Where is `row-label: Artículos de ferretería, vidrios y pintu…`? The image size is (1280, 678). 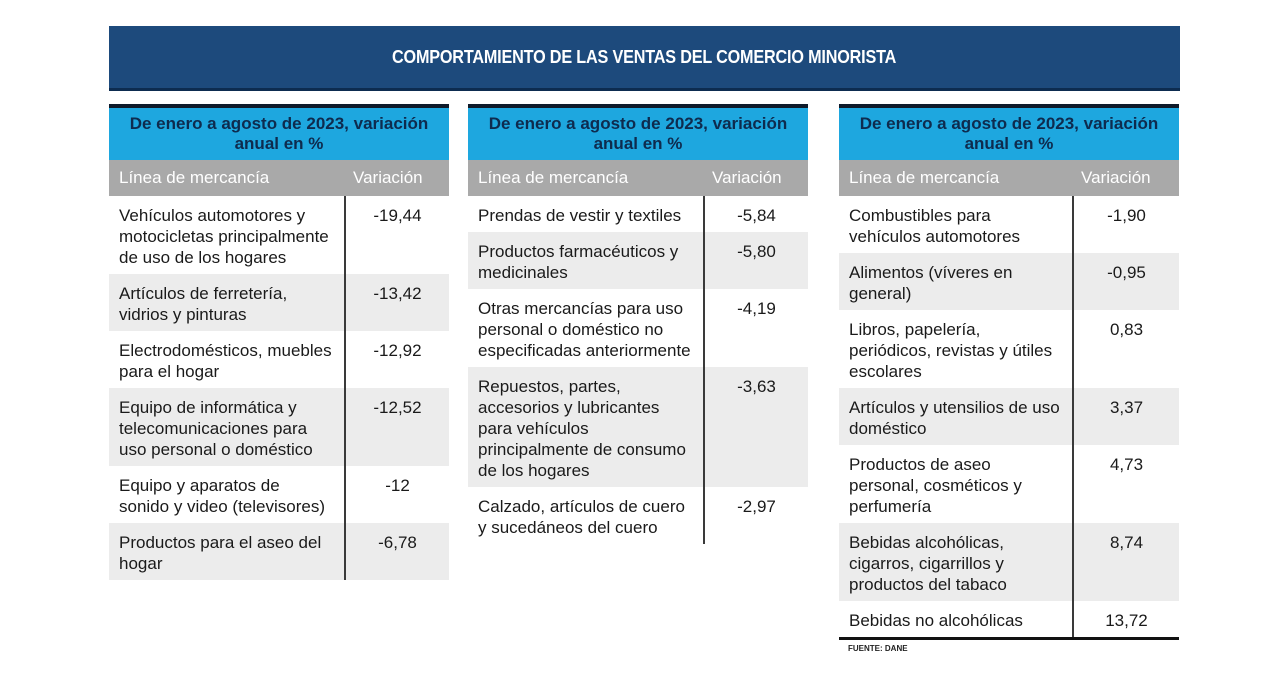
row-label: Artículos de ferretería, vidrios y pintu… is located at coordinates (227, 302).